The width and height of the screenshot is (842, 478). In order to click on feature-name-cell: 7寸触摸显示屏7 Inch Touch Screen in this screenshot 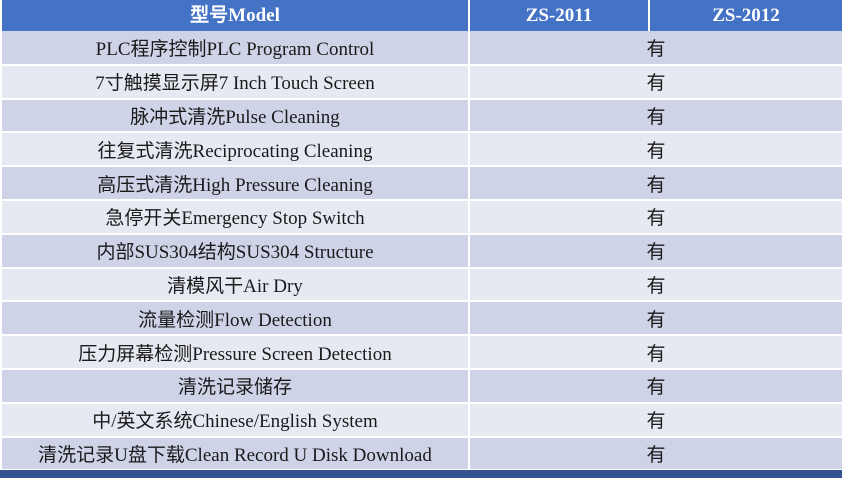, I will do `click(235, 82)`.